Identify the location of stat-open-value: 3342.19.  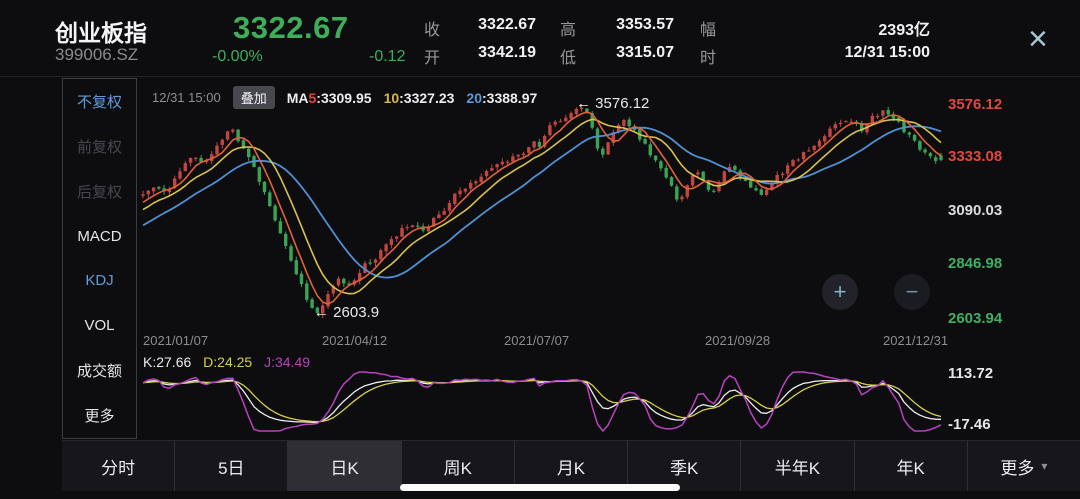
(507, 52).